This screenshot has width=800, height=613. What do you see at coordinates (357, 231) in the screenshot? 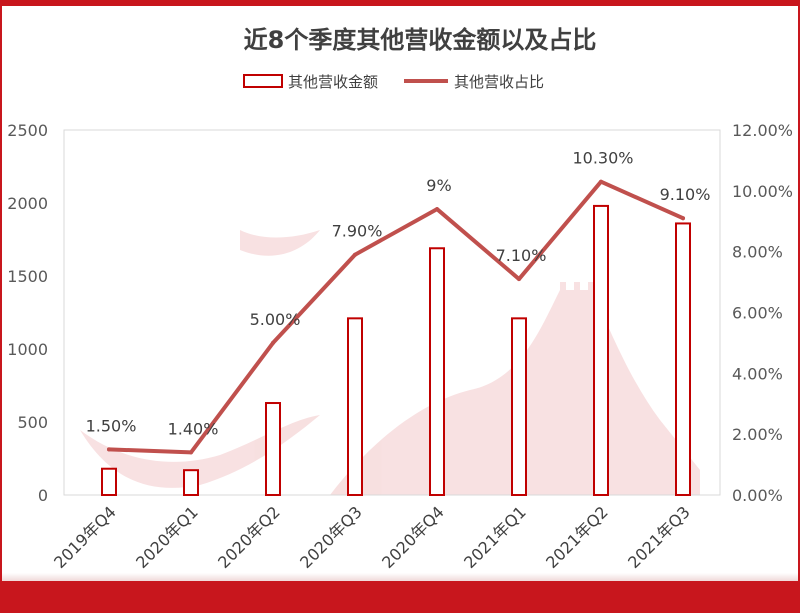
I see `data-label: 7.90%` at bounding box center [357, 231].